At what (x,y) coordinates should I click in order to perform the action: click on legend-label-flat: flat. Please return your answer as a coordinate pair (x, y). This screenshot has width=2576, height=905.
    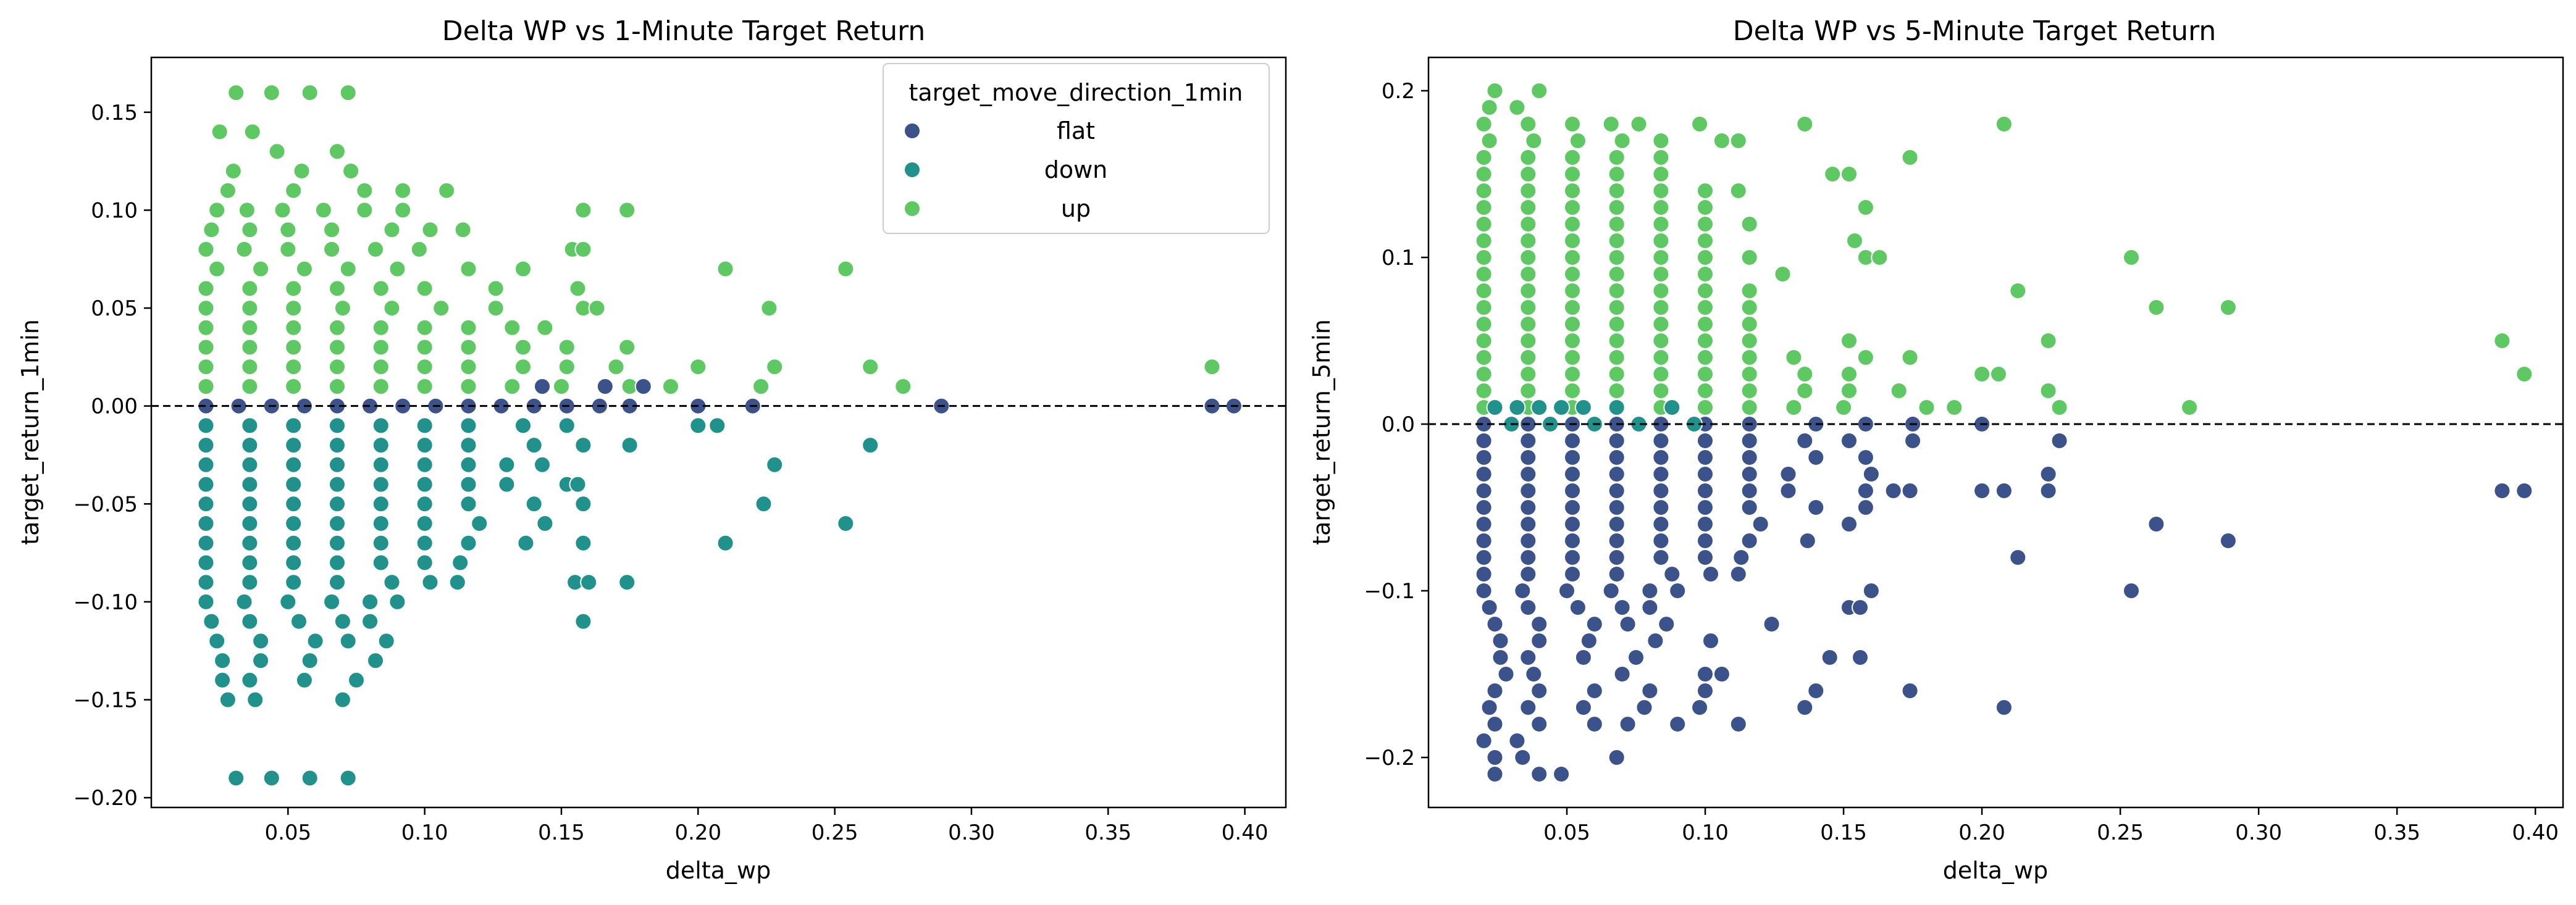
    Looking at the image, I should click on (1076, 130).